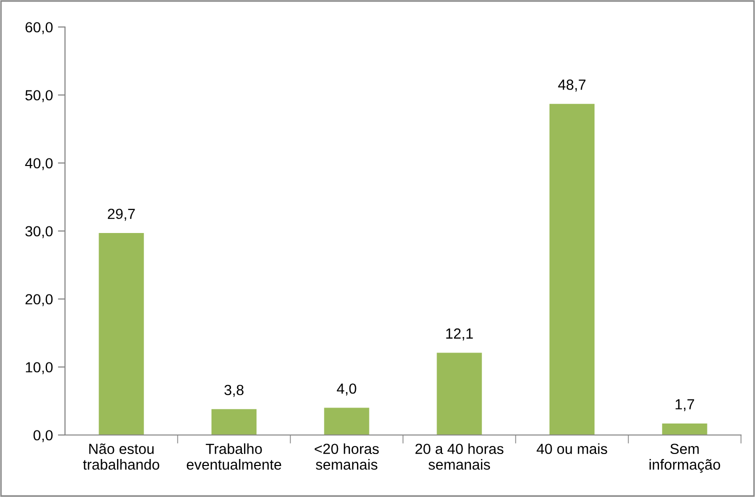  I want to click on y-tick-label: 60,0, so click(39, 28).